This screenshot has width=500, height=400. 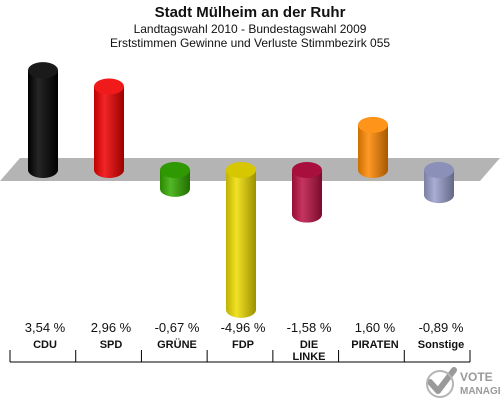 I want to click on category-label: Sonstige, so click(x=441, y=345).